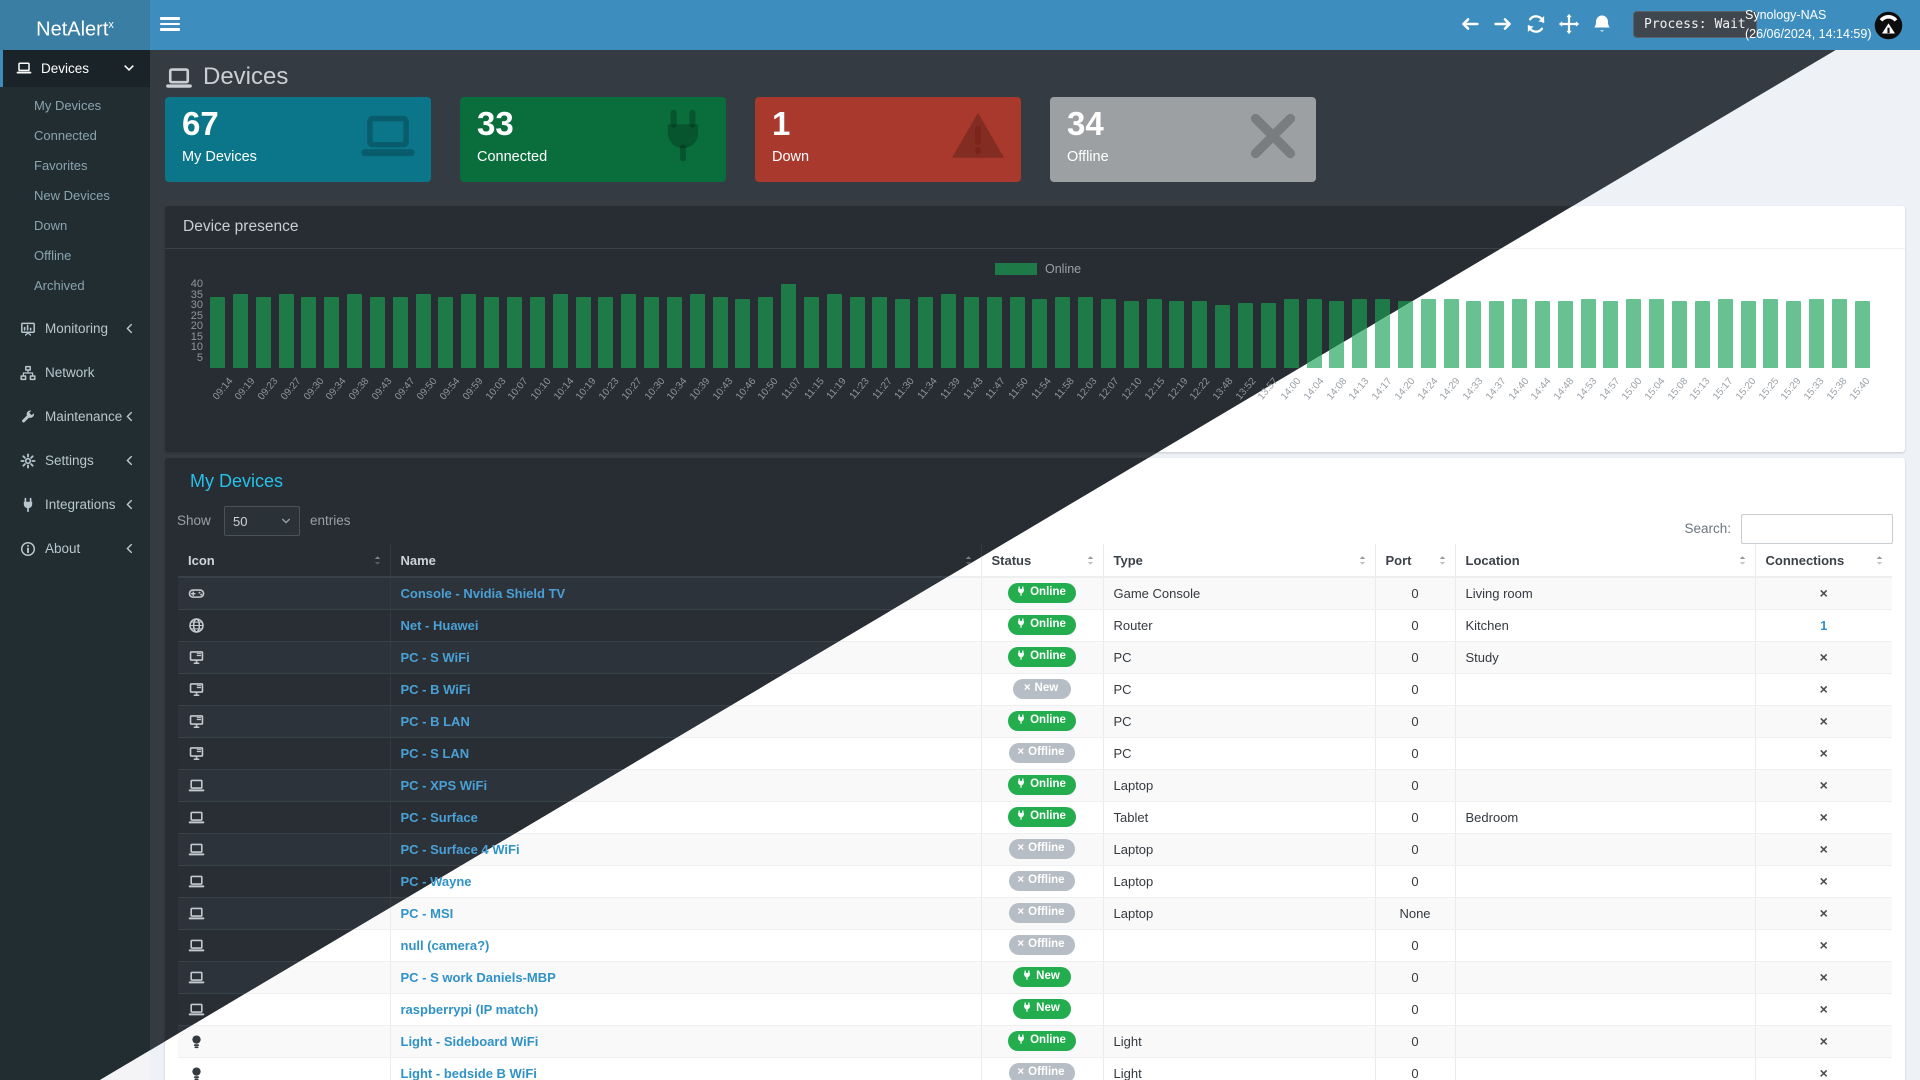 This screenshot has height=1080, width=1920. What do you see at coordinates (61, 165) in the screenshot?
I see `sidebar-subitem-favorites: Favorites` at bounding box center [61, 165].